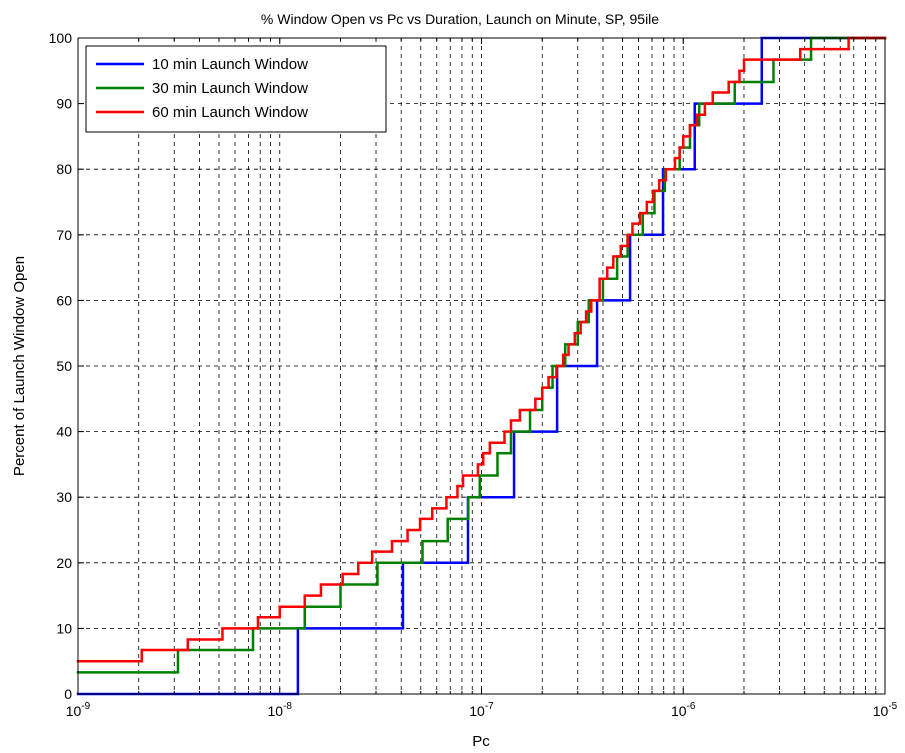 The height and width of the screenshot is (753, 905). I want to click on y-tick-label: 10, so click(64, 628).